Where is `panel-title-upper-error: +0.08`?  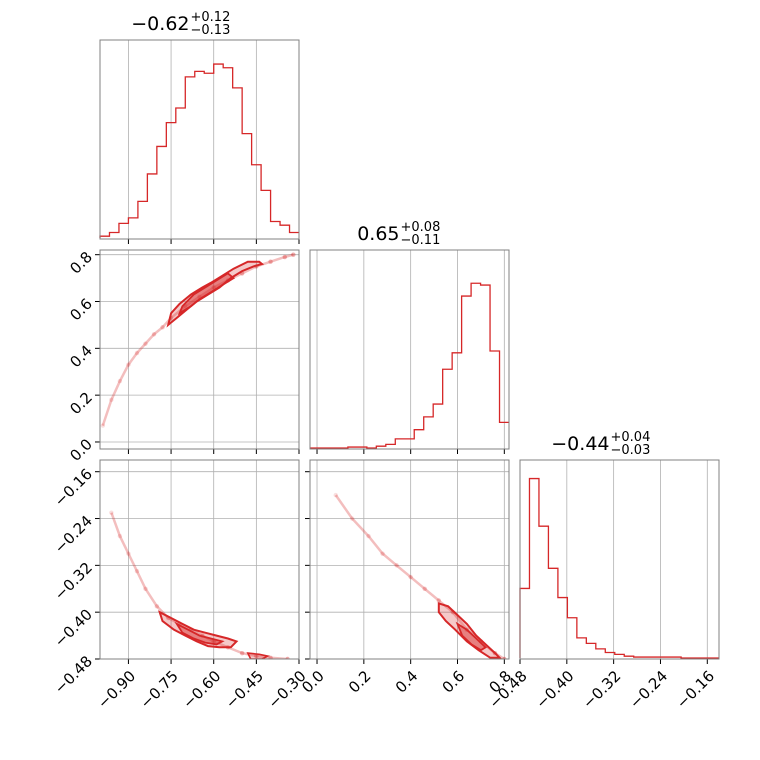 panel-title-upper-error: +0.08 is located at coordinates (421, 227).